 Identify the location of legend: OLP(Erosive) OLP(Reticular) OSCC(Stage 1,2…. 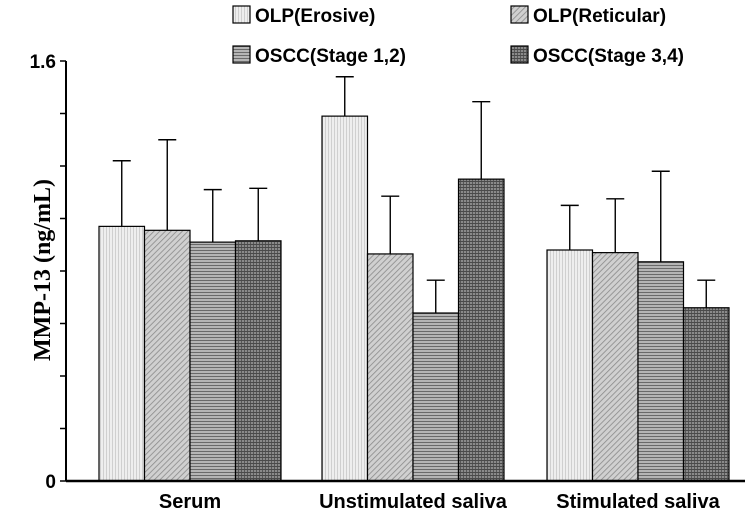
(458, 36).